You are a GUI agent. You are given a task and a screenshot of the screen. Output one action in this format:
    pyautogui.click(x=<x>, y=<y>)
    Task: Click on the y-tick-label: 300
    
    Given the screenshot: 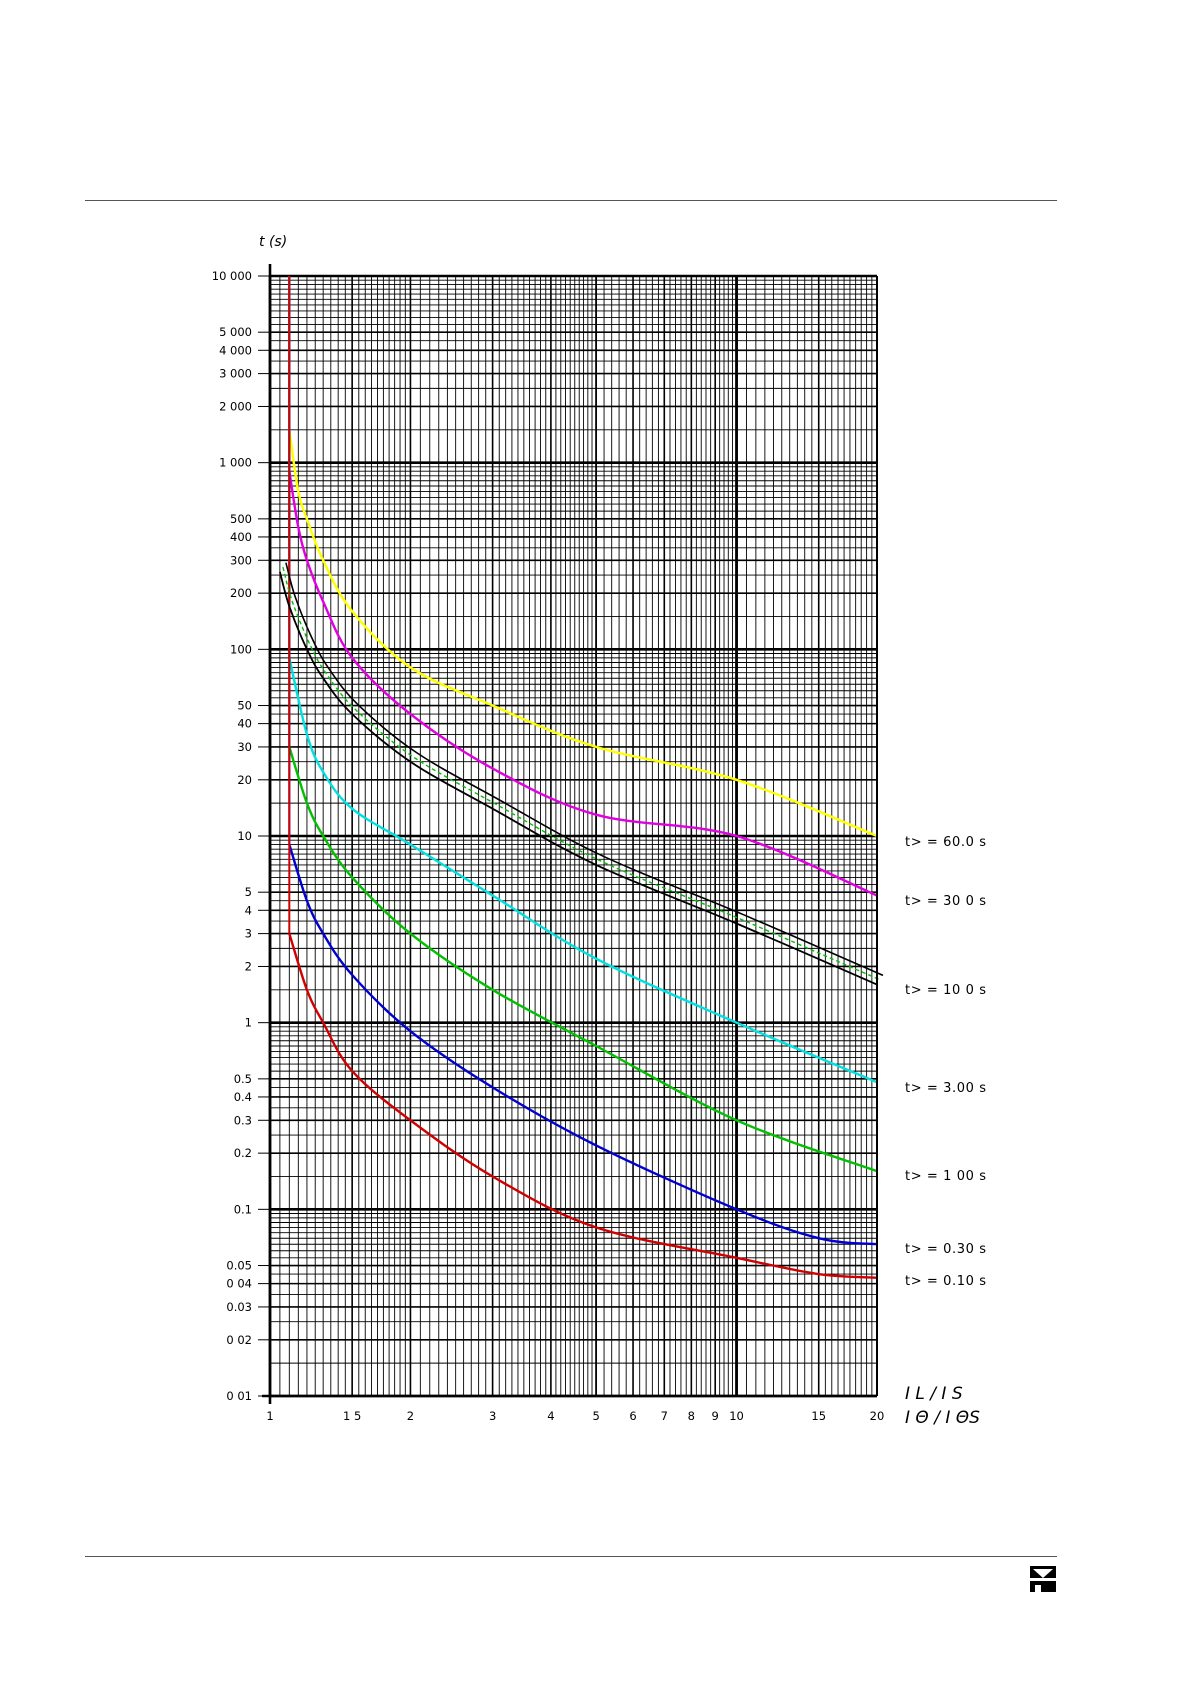 What is the action you would take?
    pyautogui.click(x=241, y=560)
    